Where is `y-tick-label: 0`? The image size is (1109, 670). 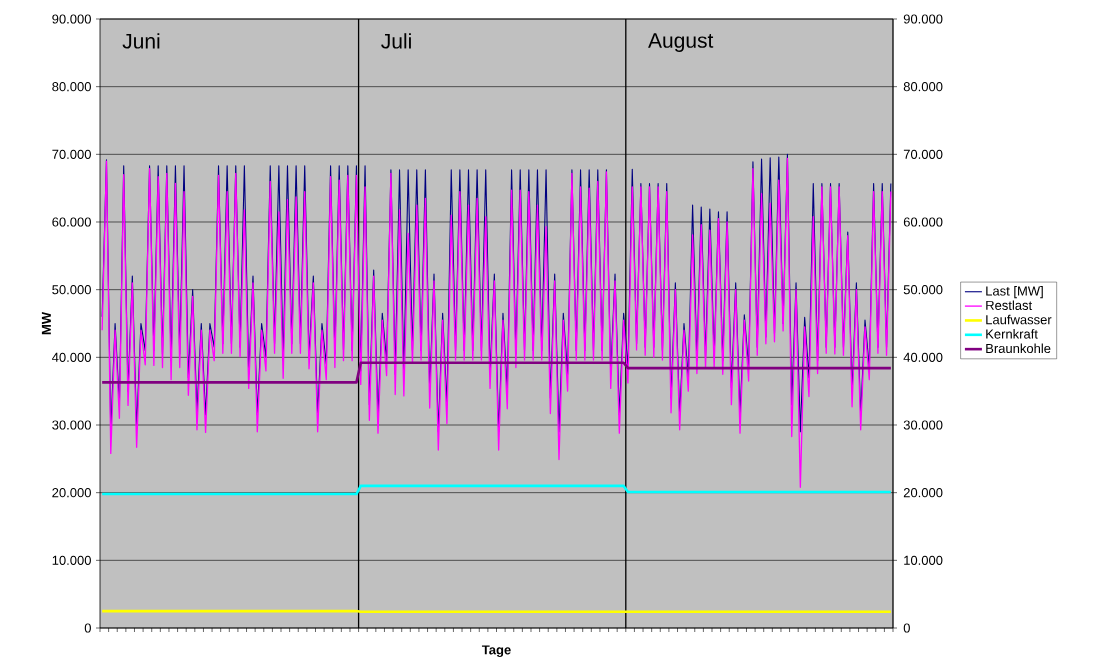
y-tick-label: 0 is located at coordinates (87, 628).